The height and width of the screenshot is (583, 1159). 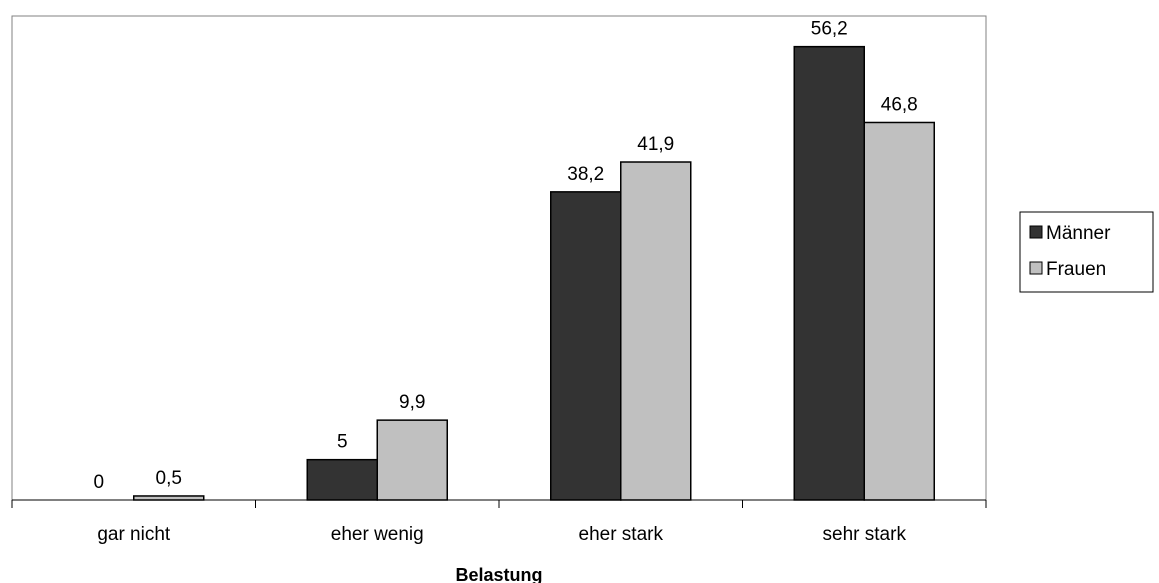 What do you see at coordinates (134, 534) in the screenshot?
I see `x-tick-label-gar-nicht: gar nicht` at bounding box center [134, 534].